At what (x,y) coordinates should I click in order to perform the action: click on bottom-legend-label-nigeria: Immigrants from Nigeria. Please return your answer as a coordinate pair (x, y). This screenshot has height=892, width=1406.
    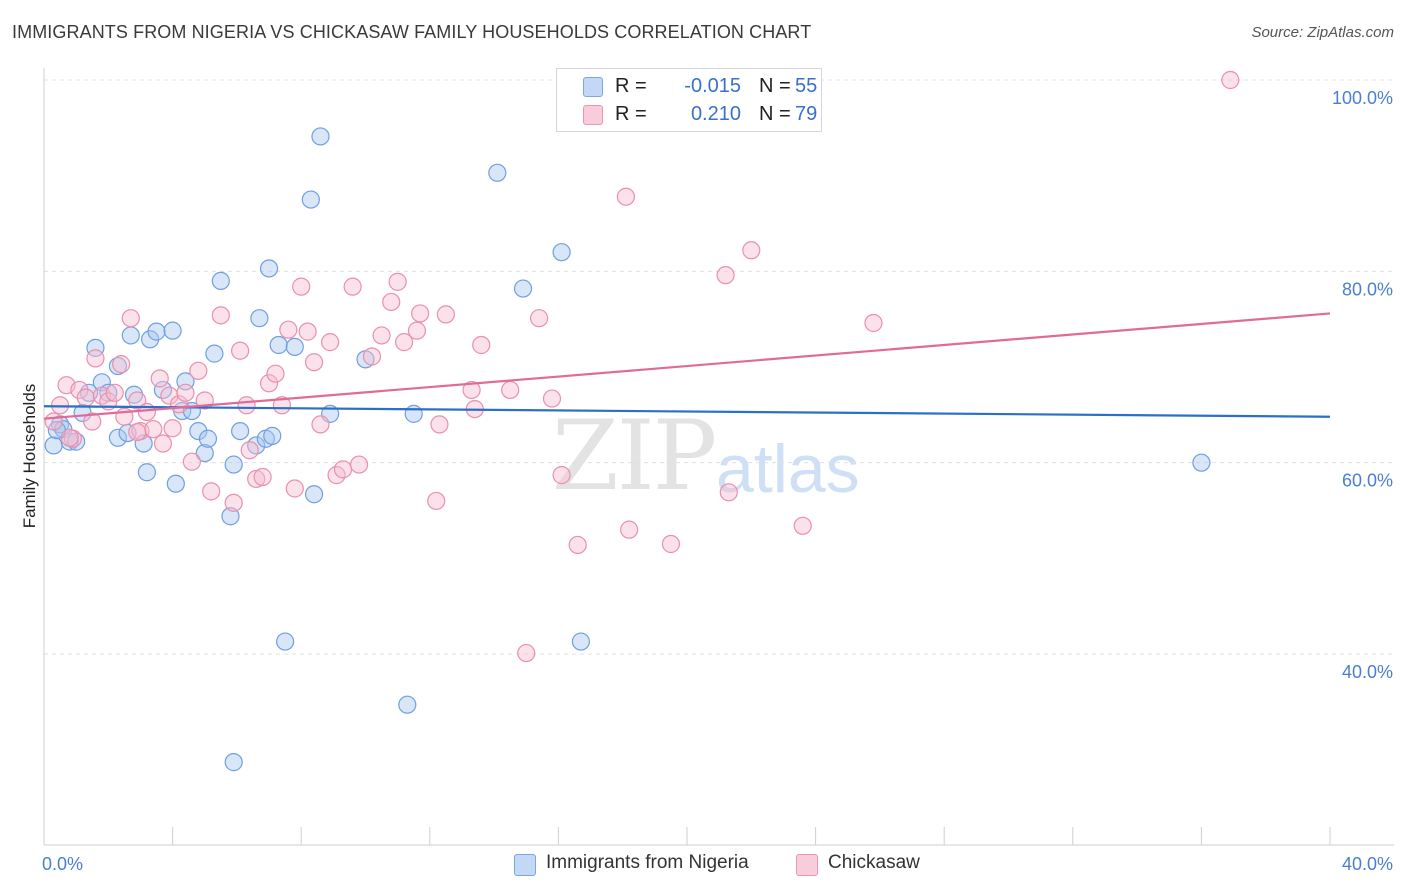
    Looking at the image, I should click on (647, 862).